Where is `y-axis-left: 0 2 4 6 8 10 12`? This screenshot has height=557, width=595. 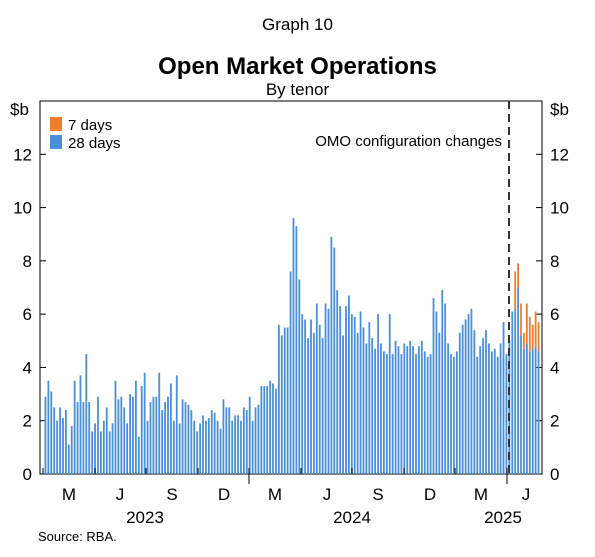
y-axis-left: 0 2 4 6 8 10 12 is located at coordinates (29, 314).